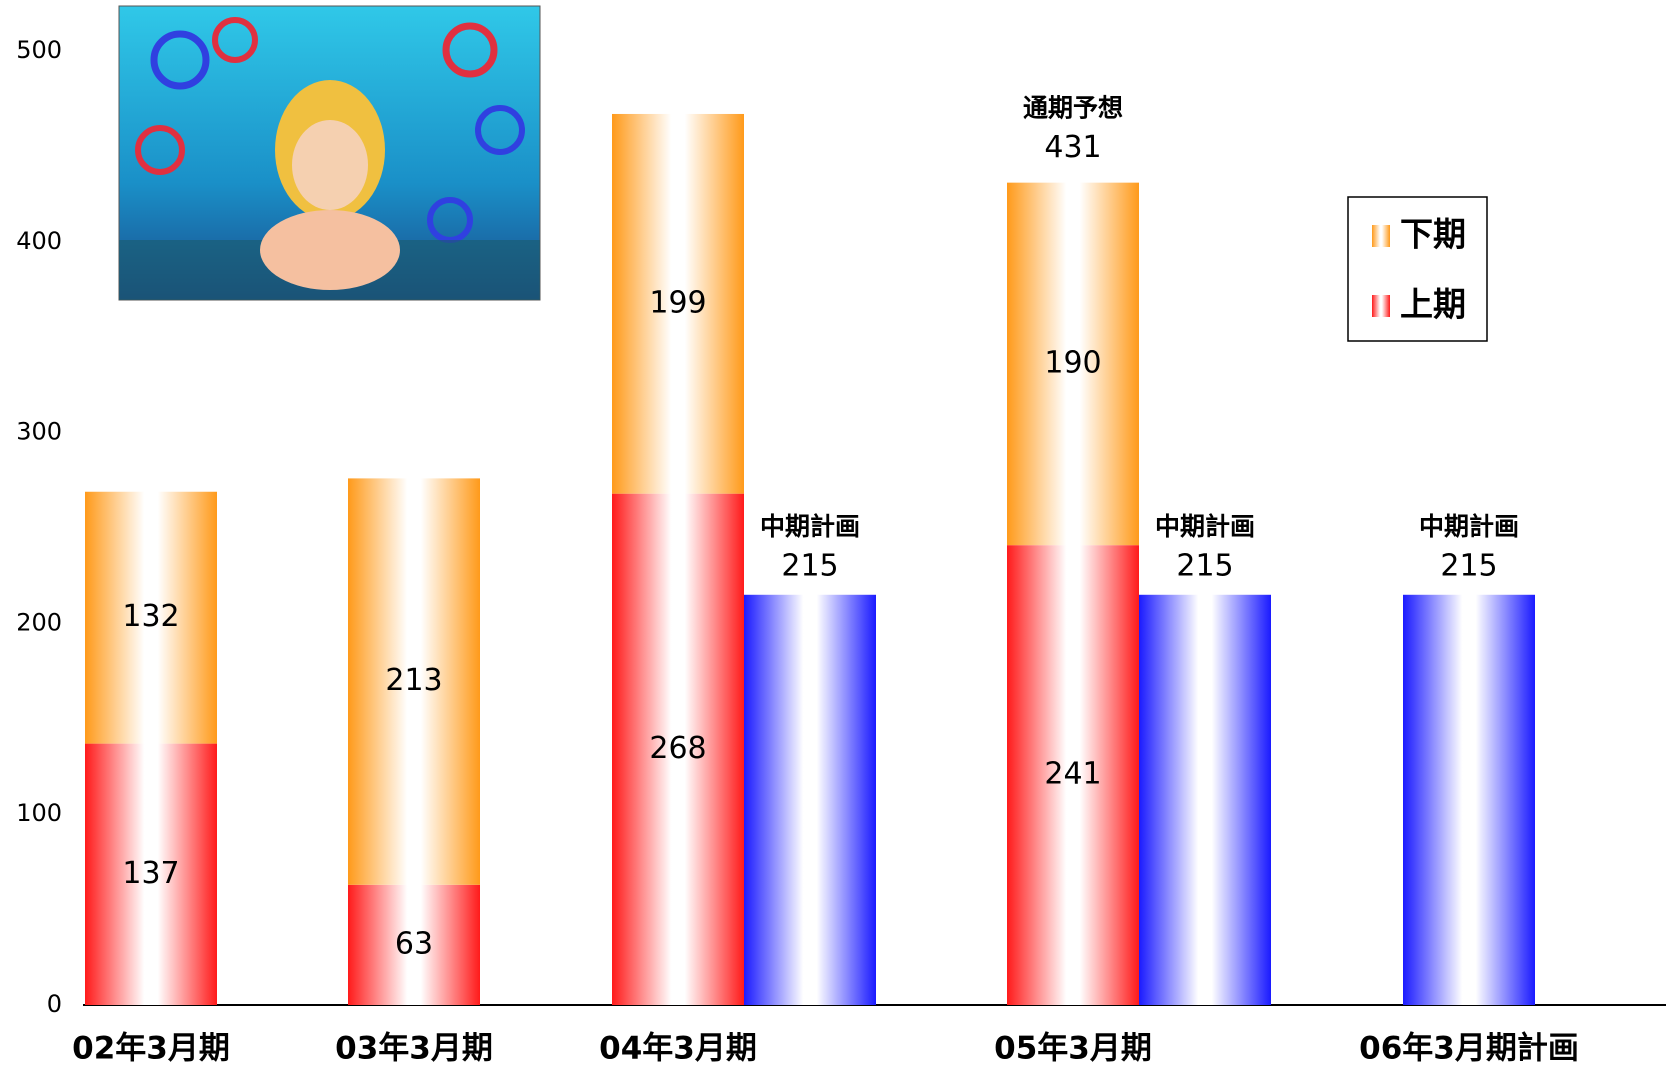 The image size is (1666, 1071). What do you see at coordinates (54, 1004) in the screenshot?
I see `y-tick-label: 0` at bounding box center [54, 1004].